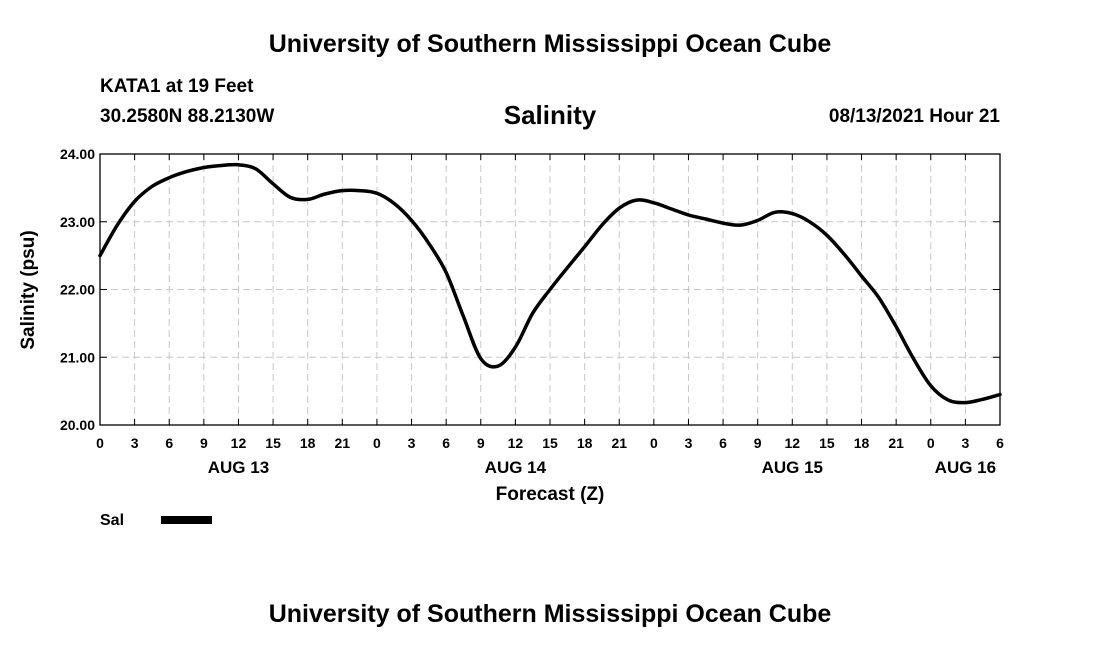 The image size is (1100, 650). I want to click on y-tick-label: 22.00, so click(77, 290).